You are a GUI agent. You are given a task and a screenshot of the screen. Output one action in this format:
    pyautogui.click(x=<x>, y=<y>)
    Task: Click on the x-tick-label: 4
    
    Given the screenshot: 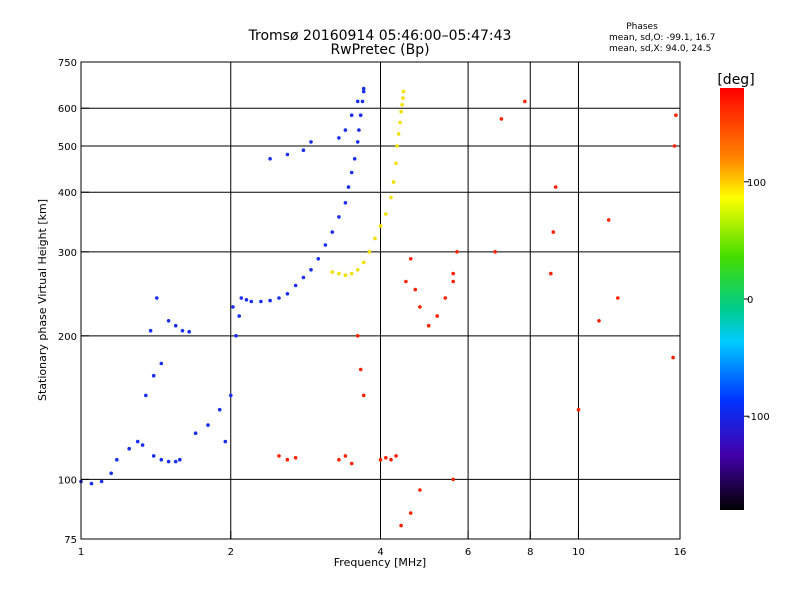 What is the action you would take?
    pyautogui.click(x=380, y=552)
    